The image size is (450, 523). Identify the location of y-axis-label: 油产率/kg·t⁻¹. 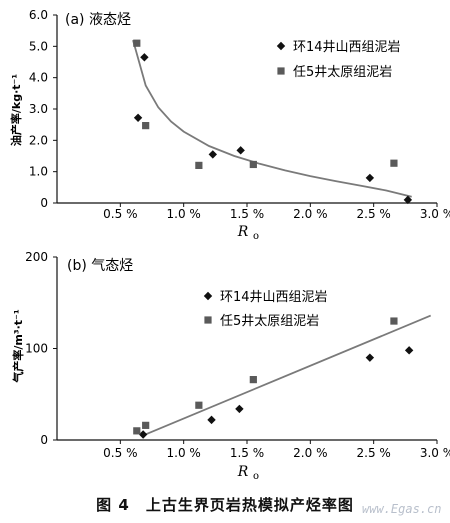
(16, 110).